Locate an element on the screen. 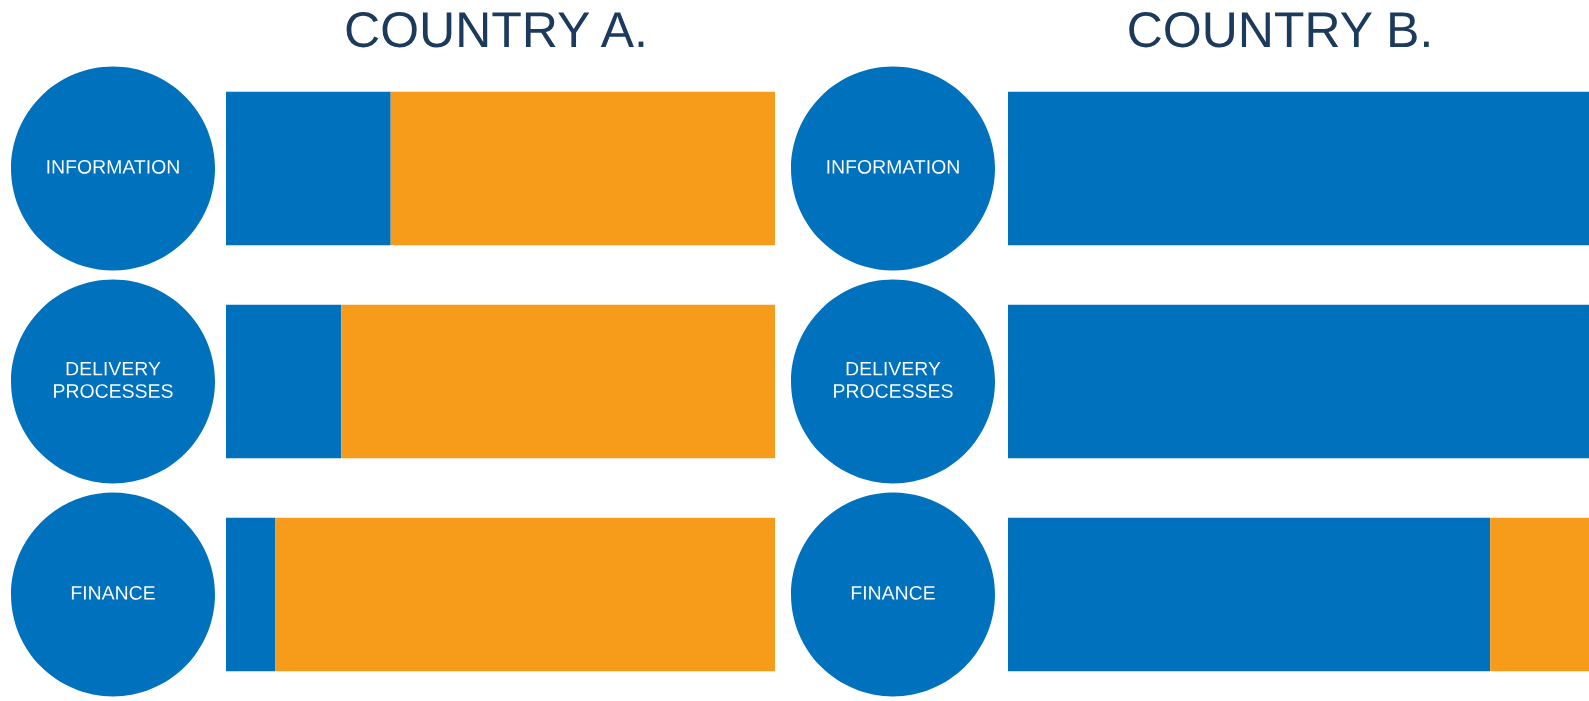  chart-title: COUNTRY B. is located at coordinates (1279, 30).